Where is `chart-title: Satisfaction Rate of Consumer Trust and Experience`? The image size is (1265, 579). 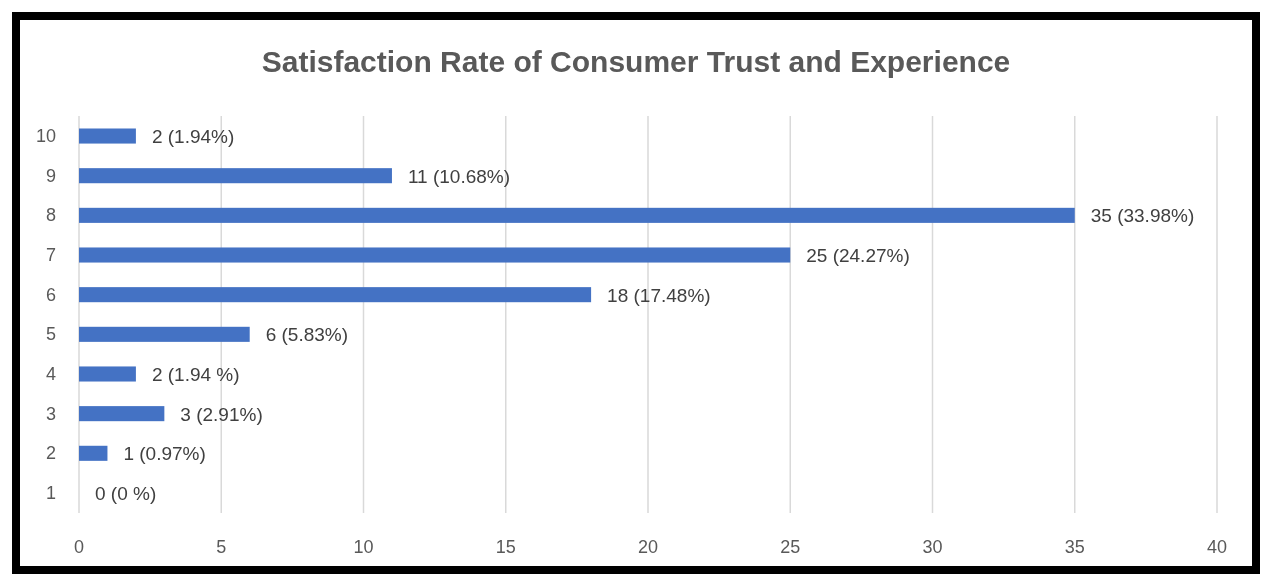 chart-title: Satisfaction Rate of Consumer Trust and Experience is located at coordinates (636, 61).